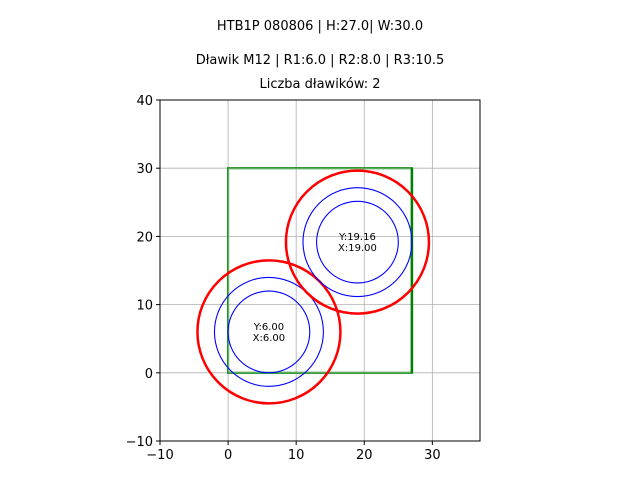 The width and height of the screenshot is (640, 480). Describe the element at coordinates (149, 374) in the screenshot. I see `y-tick-label: 0` at that location.